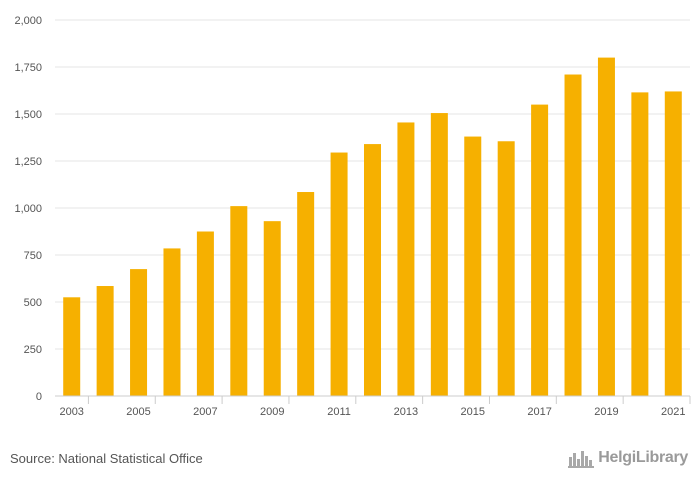 This screenshot has height=483, width=700. I want to click on bar-2007, so click(205, 313).